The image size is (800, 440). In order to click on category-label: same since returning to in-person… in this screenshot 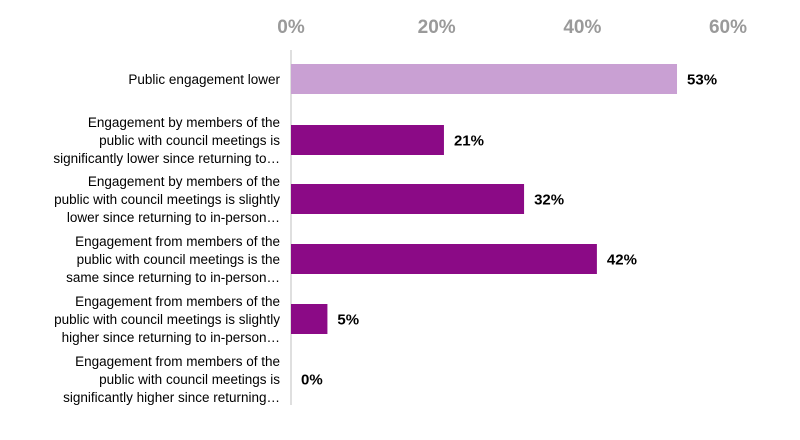, I will do `click(173, 277)`.